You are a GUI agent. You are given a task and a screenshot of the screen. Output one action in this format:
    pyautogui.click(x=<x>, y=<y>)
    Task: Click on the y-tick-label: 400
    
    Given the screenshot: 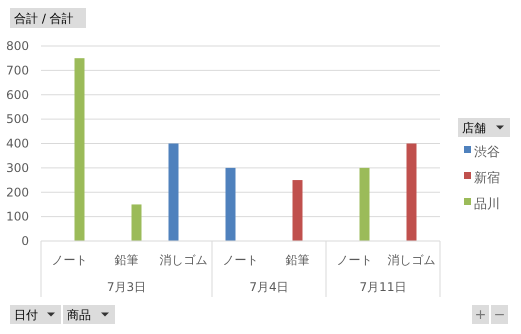 What is the action you would take?
    pyautogui.click(x=17, y=143)
    